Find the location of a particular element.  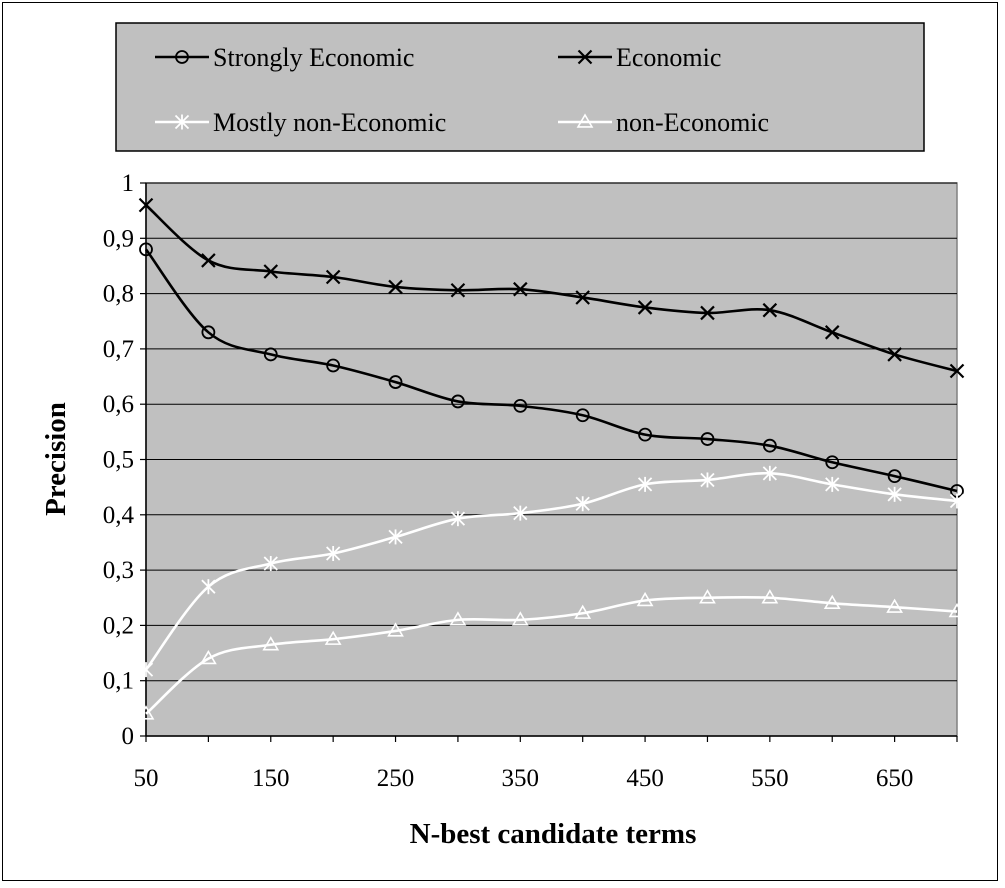

y-tick-label: 0,5 is located at coordinates (118, 460).